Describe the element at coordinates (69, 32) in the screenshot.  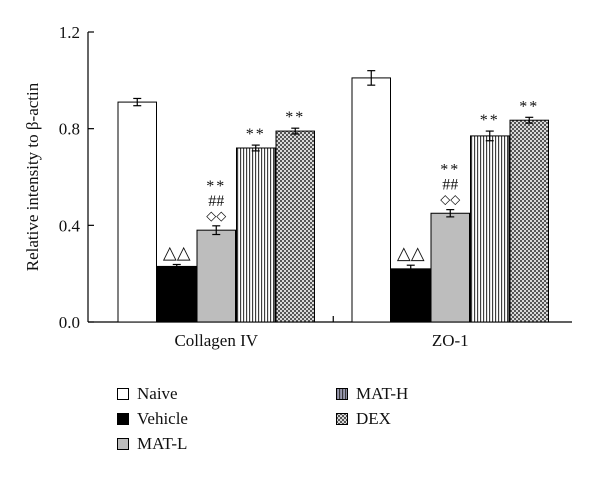
I see `y-tick-label: 1.2` at that location.